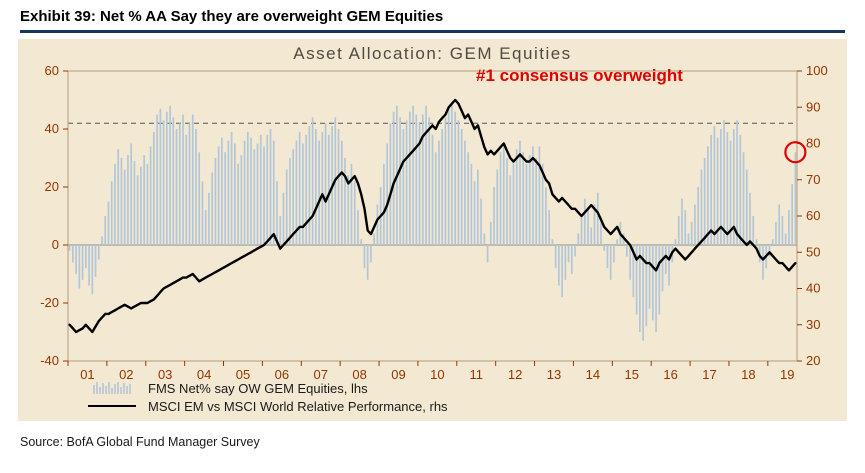 This screenshot has height=473, width=865. Describe the element at coordinates (140, 442) in the screenshot. I see `source-note: Source: BofA Global Fund Manager Survey` at that location.